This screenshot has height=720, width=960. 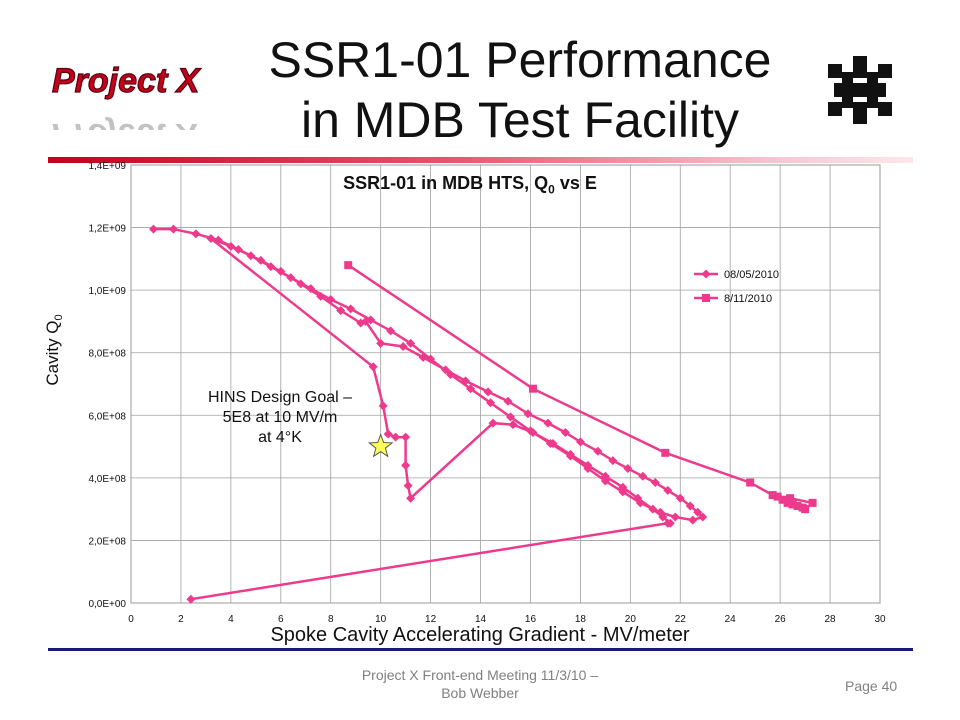 I want to click on x-tick-label: 24, so click(x=731, y=619).